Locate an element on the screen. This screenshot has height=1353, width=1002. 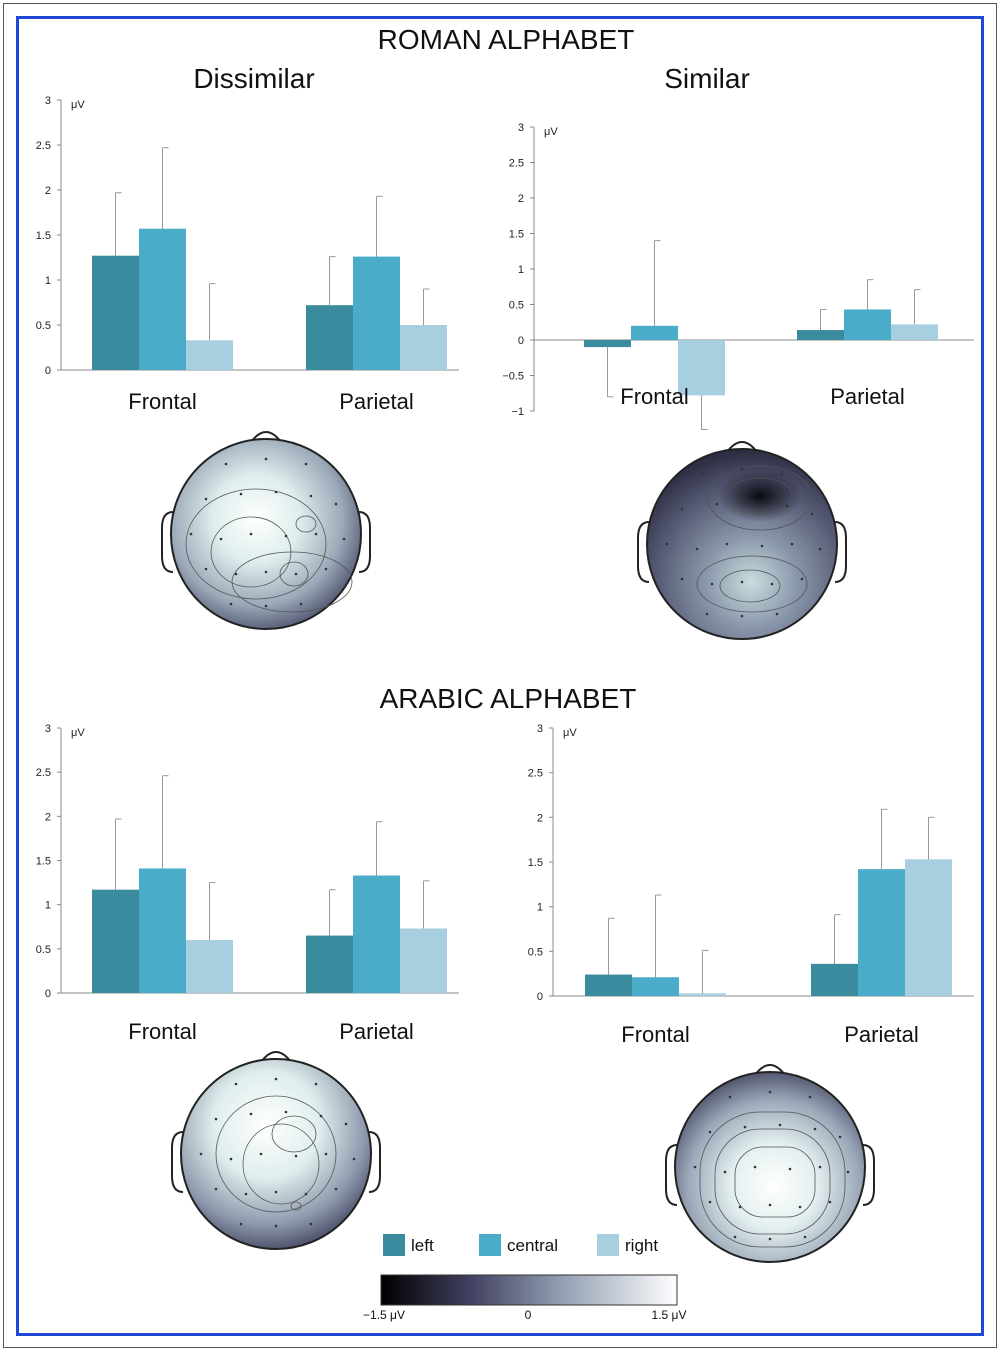
similar-title: Similar is located at coordinates (707, 78).